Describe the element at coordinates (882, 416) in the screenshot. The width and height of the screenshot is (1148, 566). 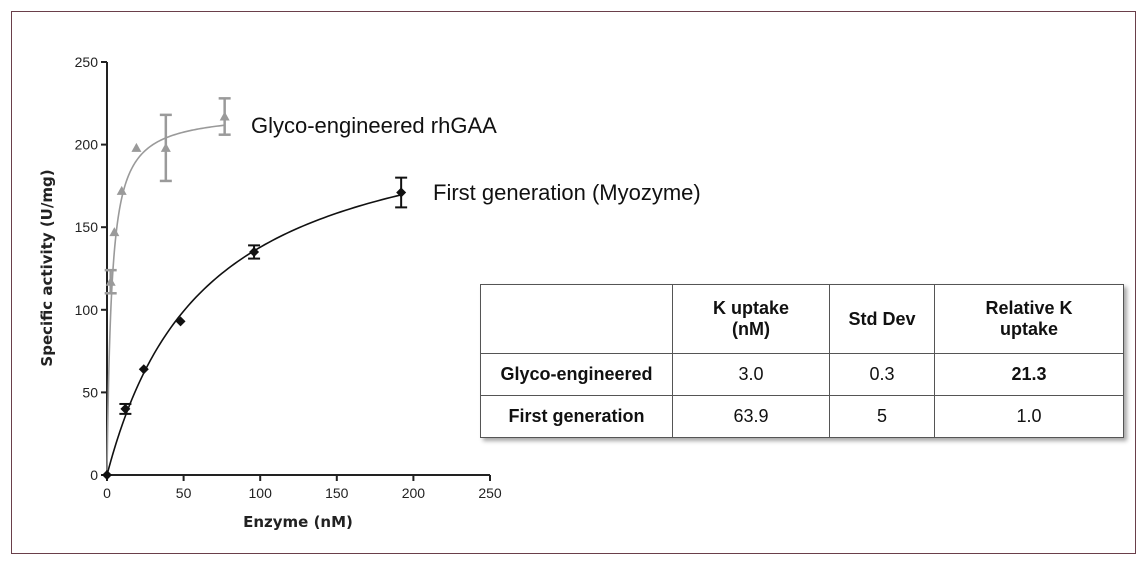
I see `std-dev-cell: 5` at that location.